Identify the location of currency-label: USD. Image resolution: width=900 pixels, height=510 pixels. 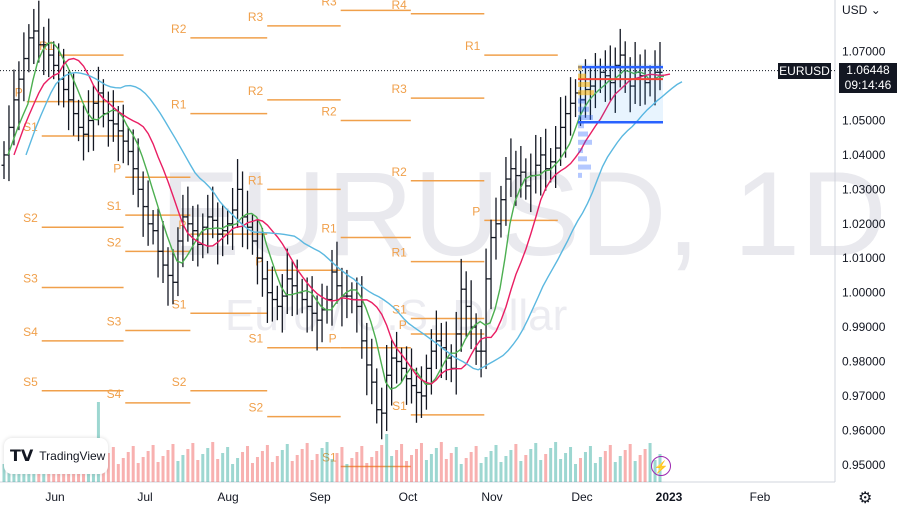
(855, 10).